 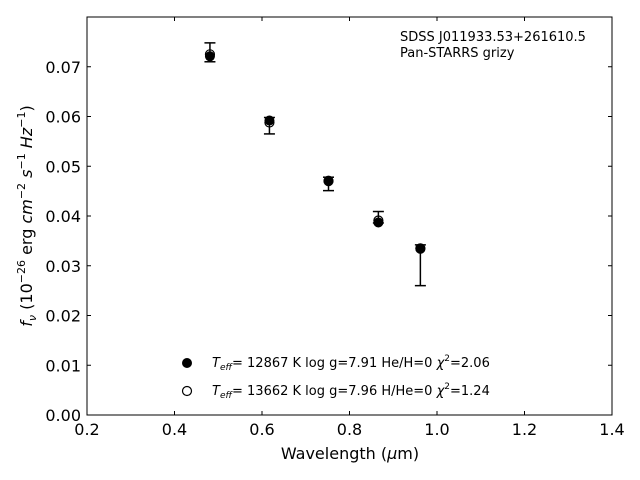 What do you see at coordinates (187, 363) in the screenshot?
I see `legend-marker-filled` at bounding box center [187, 363].